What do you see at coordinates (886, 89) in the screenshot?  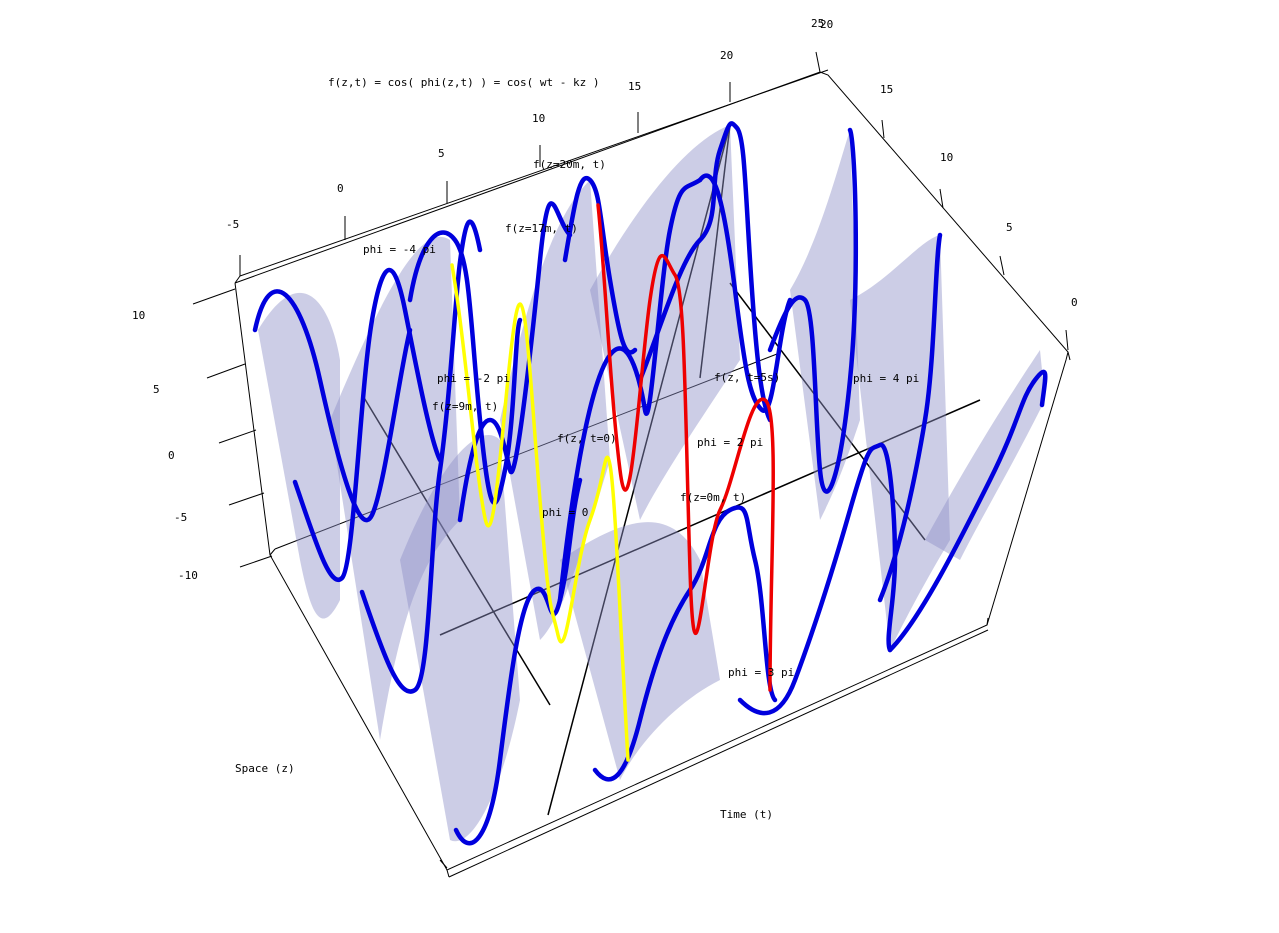 I see `time-tick: 15` at bounding box center [886, 89].